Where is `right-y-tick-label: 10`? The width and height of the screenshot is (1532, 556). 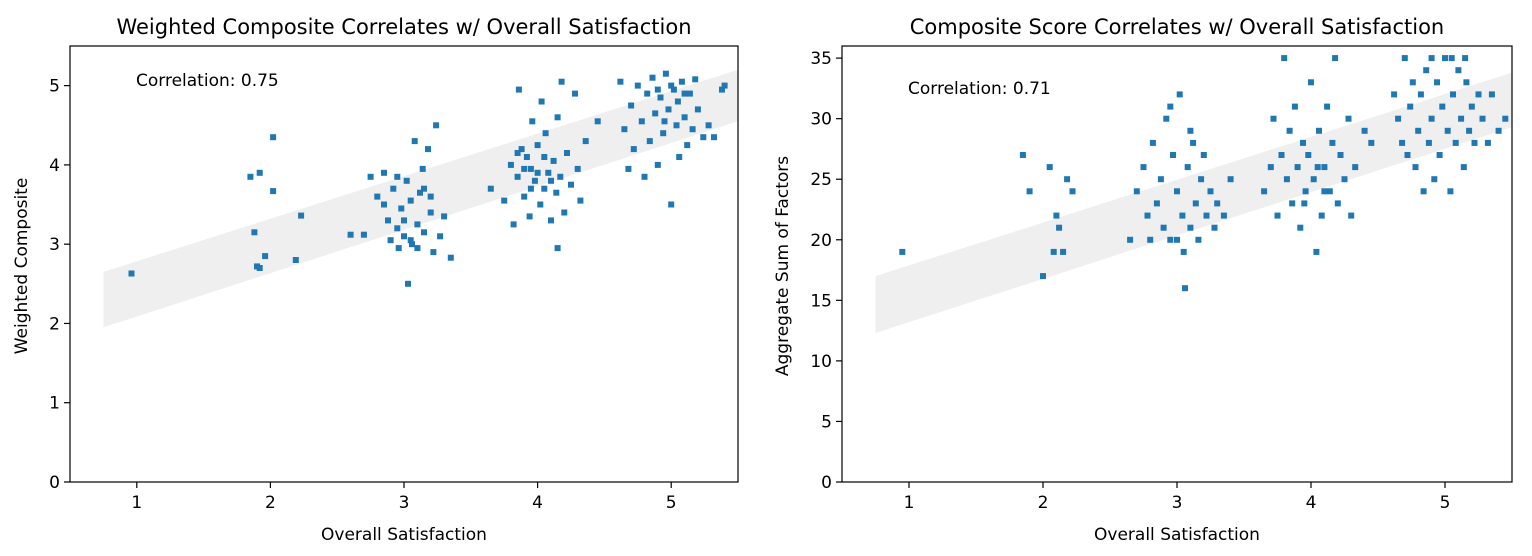 right-y-tick-label: 10 is located at coordinates (821, 362).